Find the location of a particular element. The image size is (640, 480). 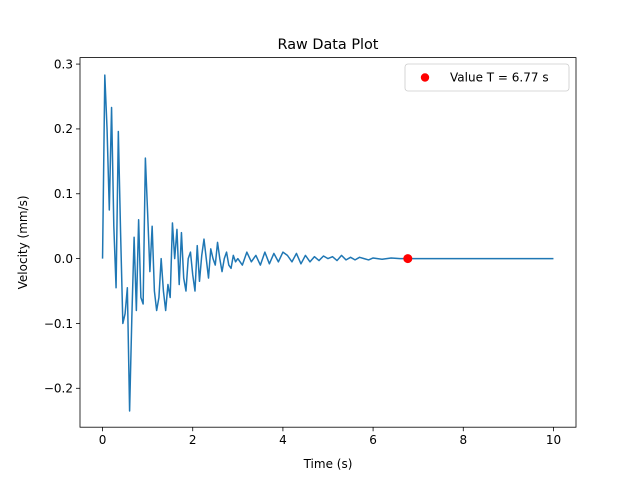

y-axis: −0.2 −0.1 0.0 0.1 0.2 0.3 is located at coordinates (62, 226).